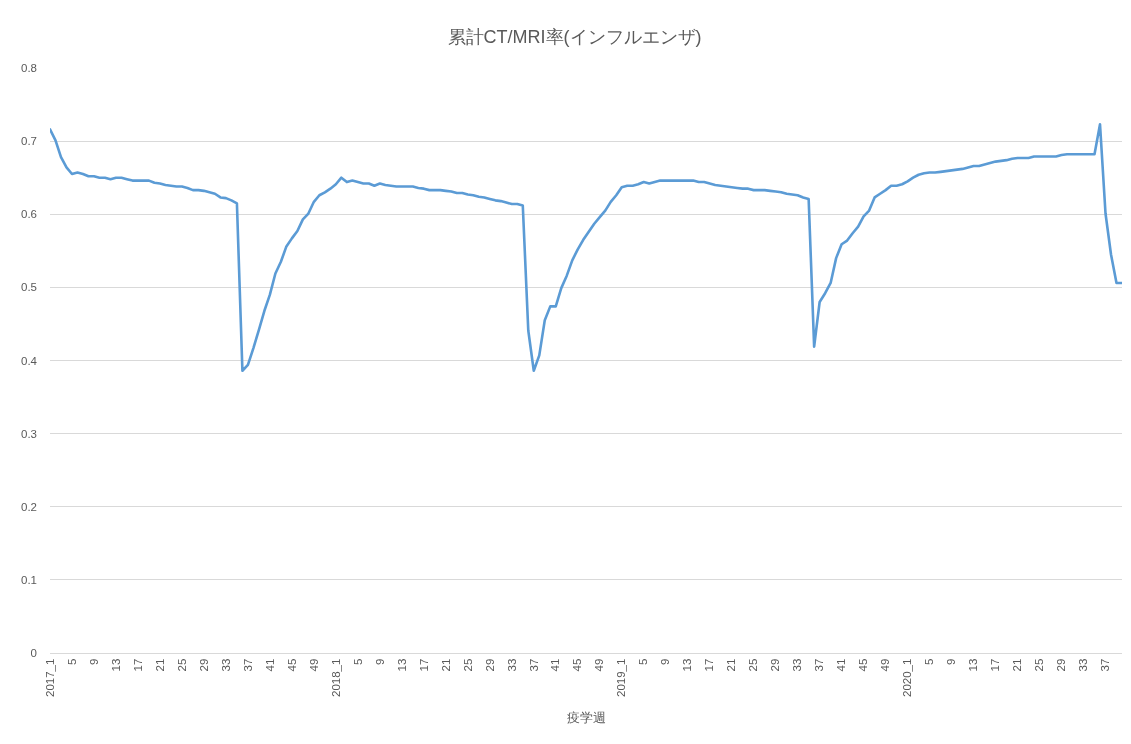  Describe the element at coordinates (574, 37) in the screenshot. I see `chart-title: 累計CT/MRI率(インフルエンザ)` at that location.